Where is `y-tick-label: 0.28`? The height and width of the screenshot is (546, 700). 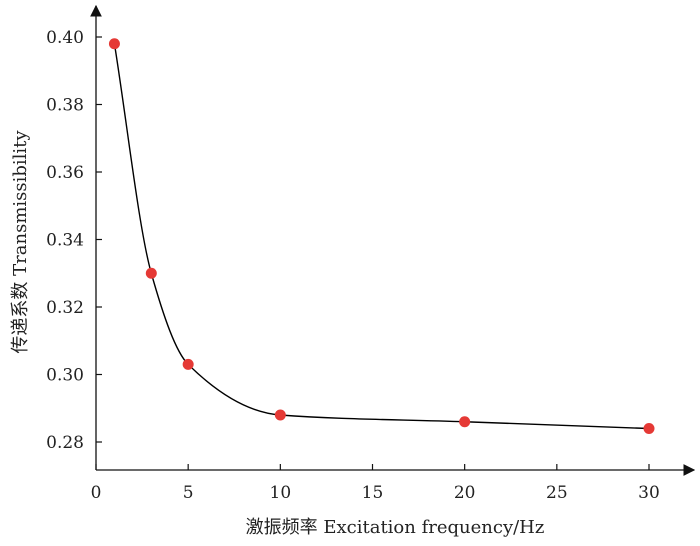 y-tick-label: 0.28 is located at coordinates (65, 443).